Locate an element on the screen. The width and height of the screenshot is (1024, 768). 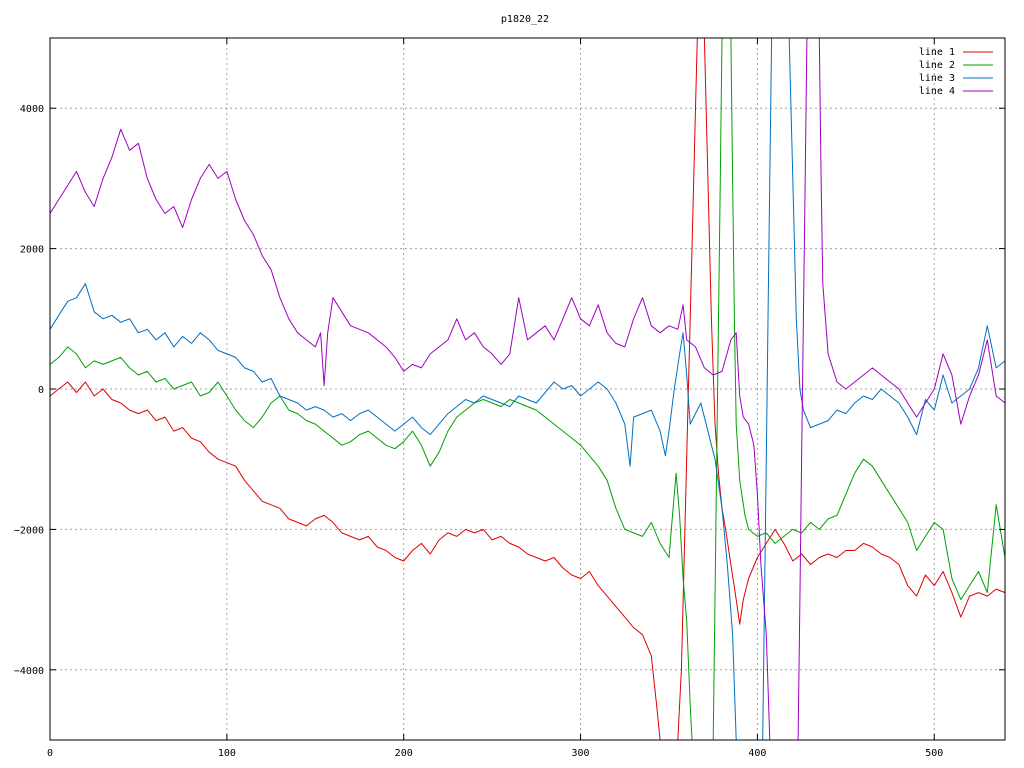
y-tick-label: −2000 is located at coordinates (29, 530).